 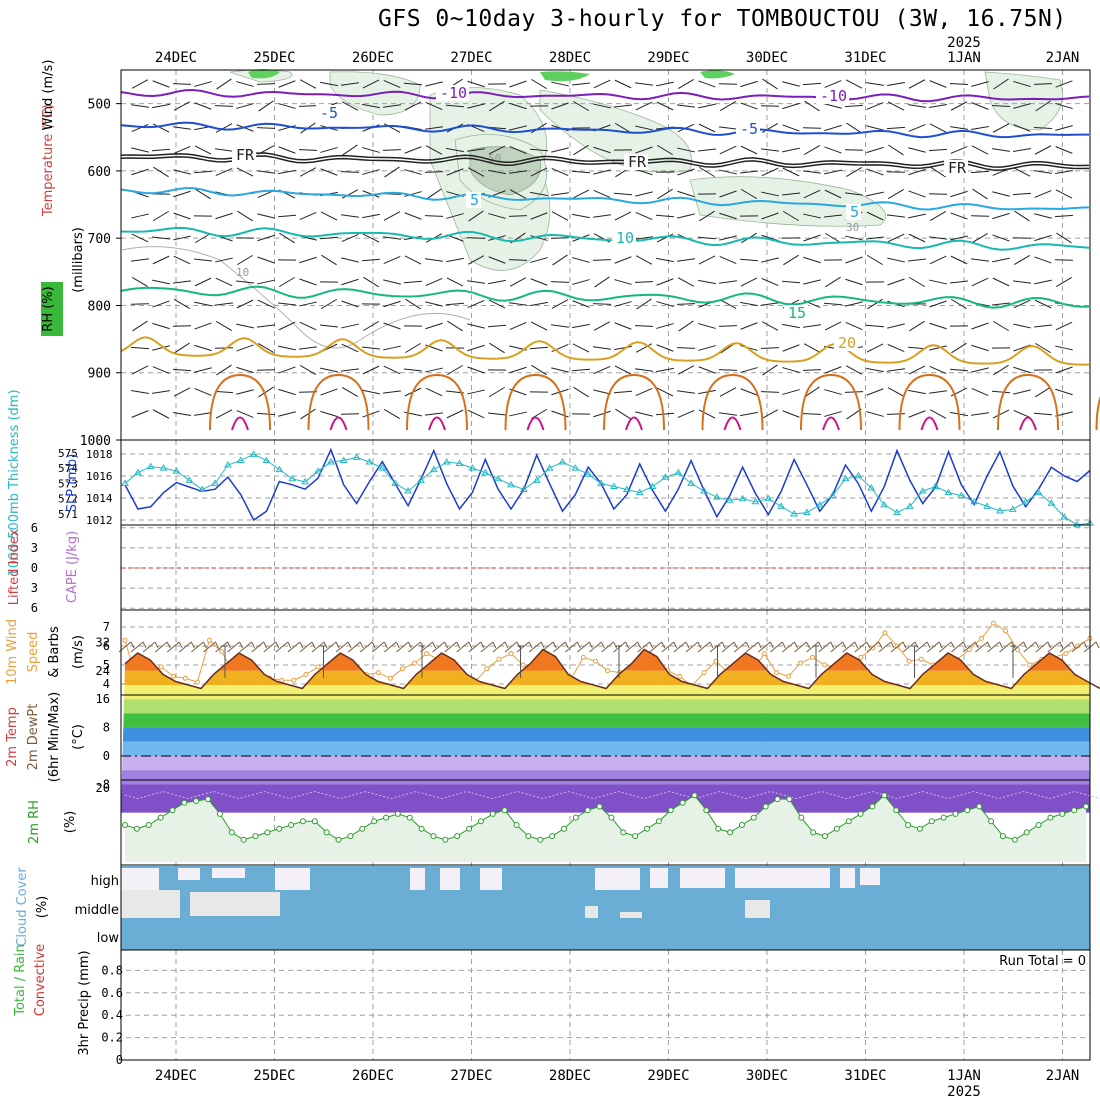 I want to click on temp2m-tick-label: 24, so click(x=103, y=671).